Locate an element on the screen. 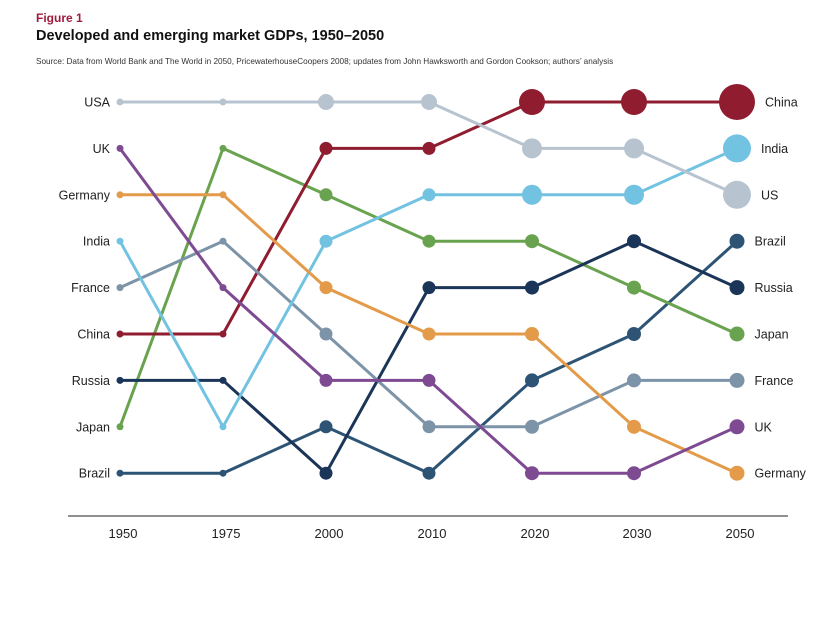 The width and height of the screenshot is (817, 619). marker-usa-2050 is located at coordinates (737, 194).